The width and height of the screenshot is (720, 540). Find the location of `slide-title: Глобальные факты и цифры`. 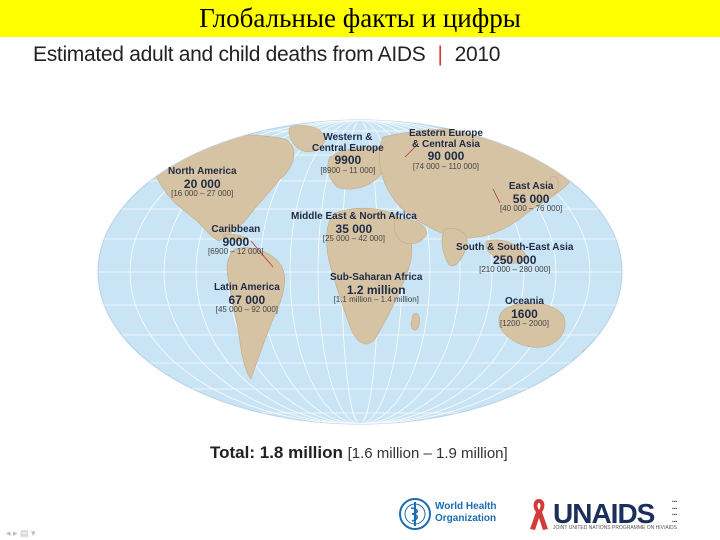

slide-title: Глобальные факты и цифры is located at coordinates (360, 18).